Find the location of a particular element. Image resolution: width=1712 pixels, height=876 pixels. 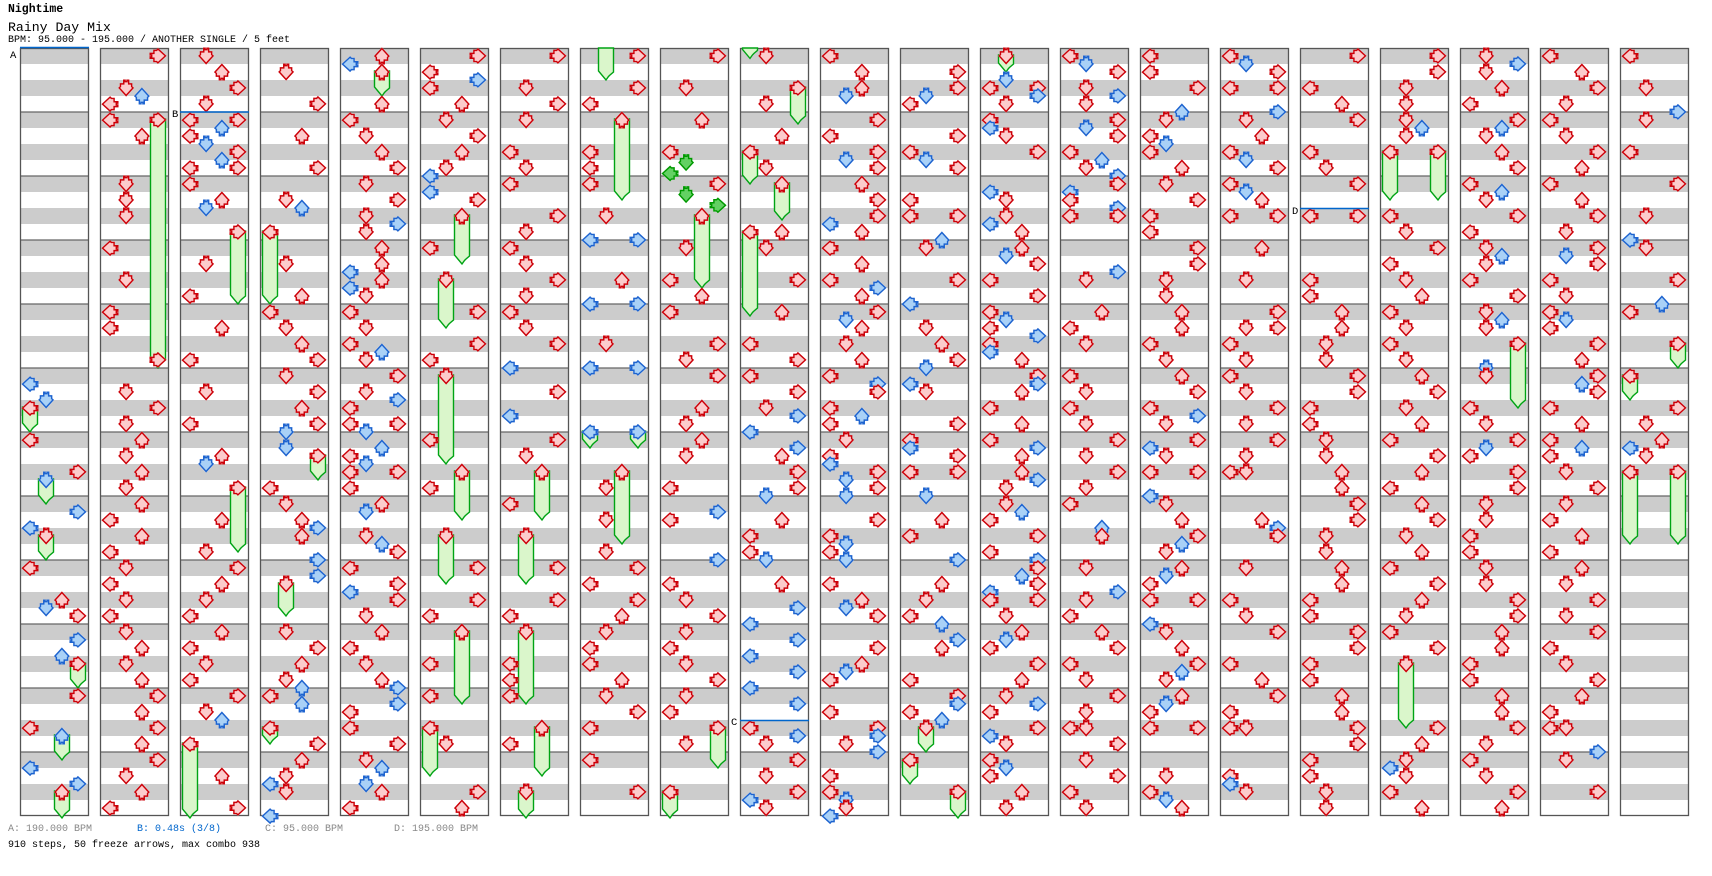

svg-text: B is located at coordinates (175, 115).